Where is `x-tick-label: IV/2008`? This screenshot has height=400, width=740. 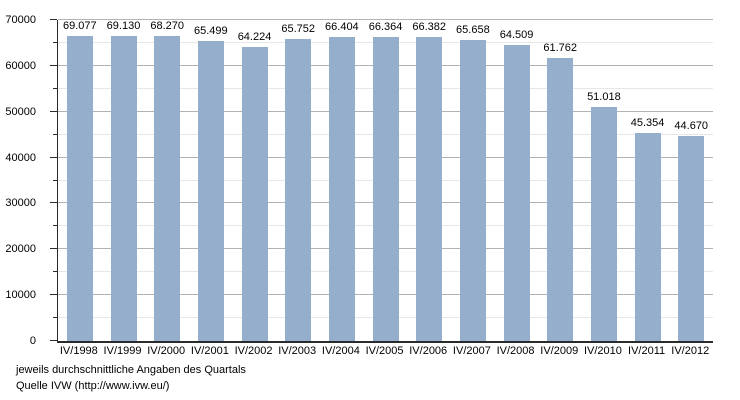 x-tick-label: IV/2008 is located at coordinates (515, 351).